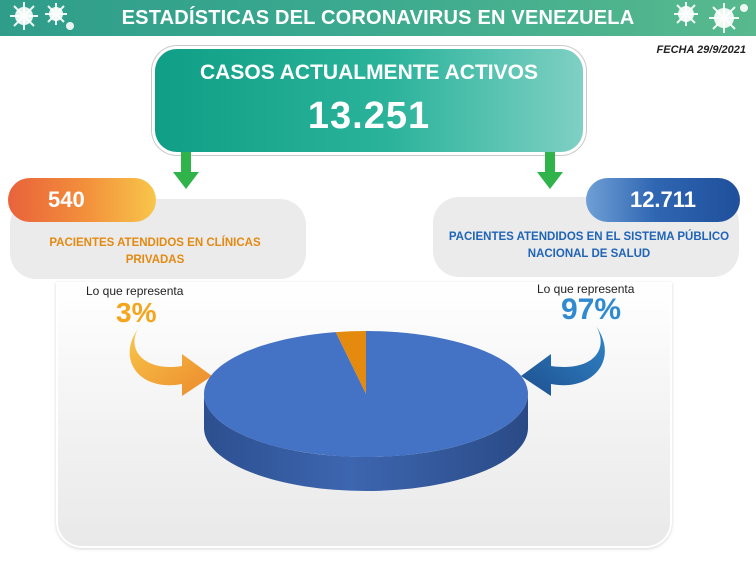 The image size is (756, 566). I want to click on public-represents-label: Lo que representa, so click(586, 289).